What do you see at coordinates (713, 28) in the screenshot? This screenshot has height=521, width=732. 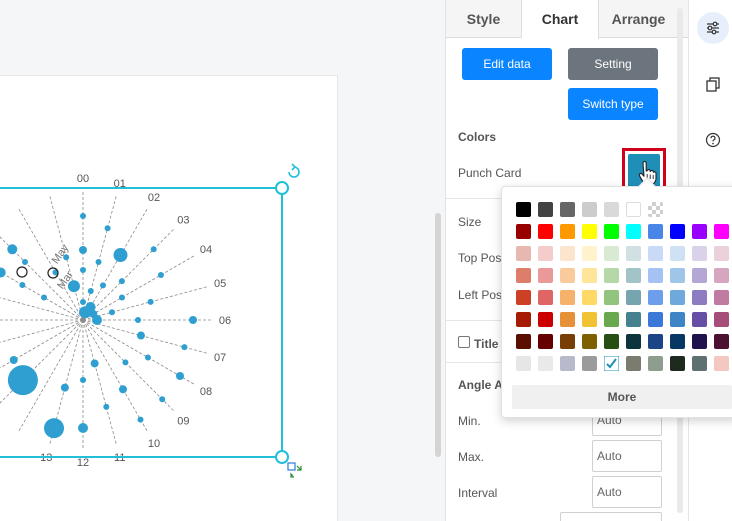 I see `settings-sliders-button` at bounding box center [713, 28].